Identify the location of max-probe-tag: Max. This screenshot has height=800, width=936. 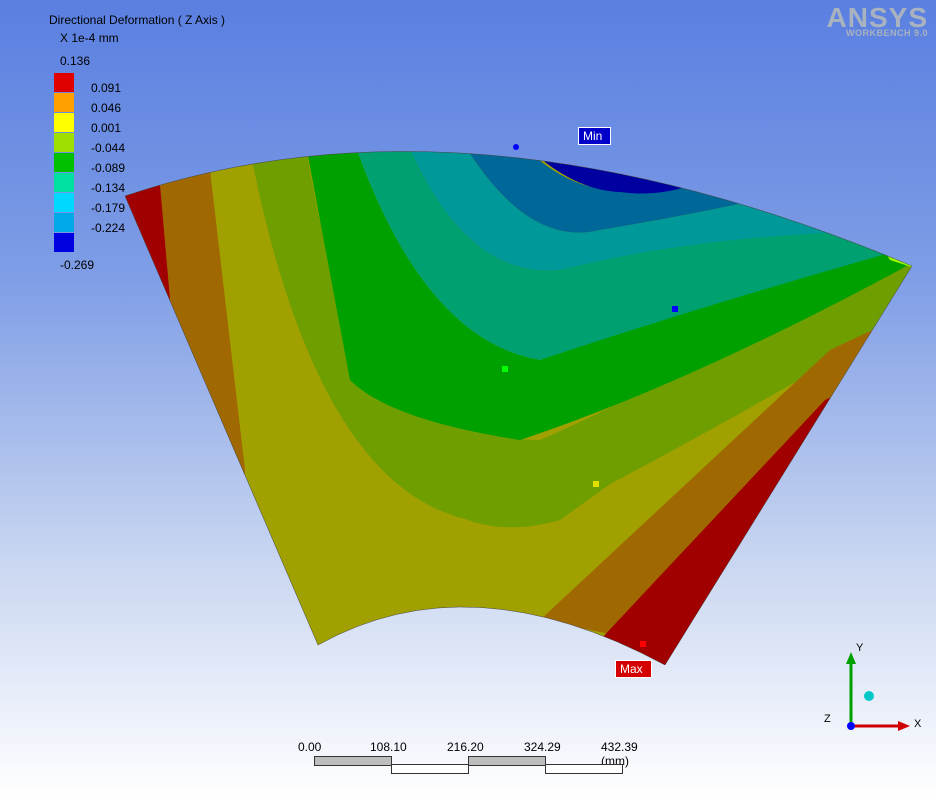
(633, 669).